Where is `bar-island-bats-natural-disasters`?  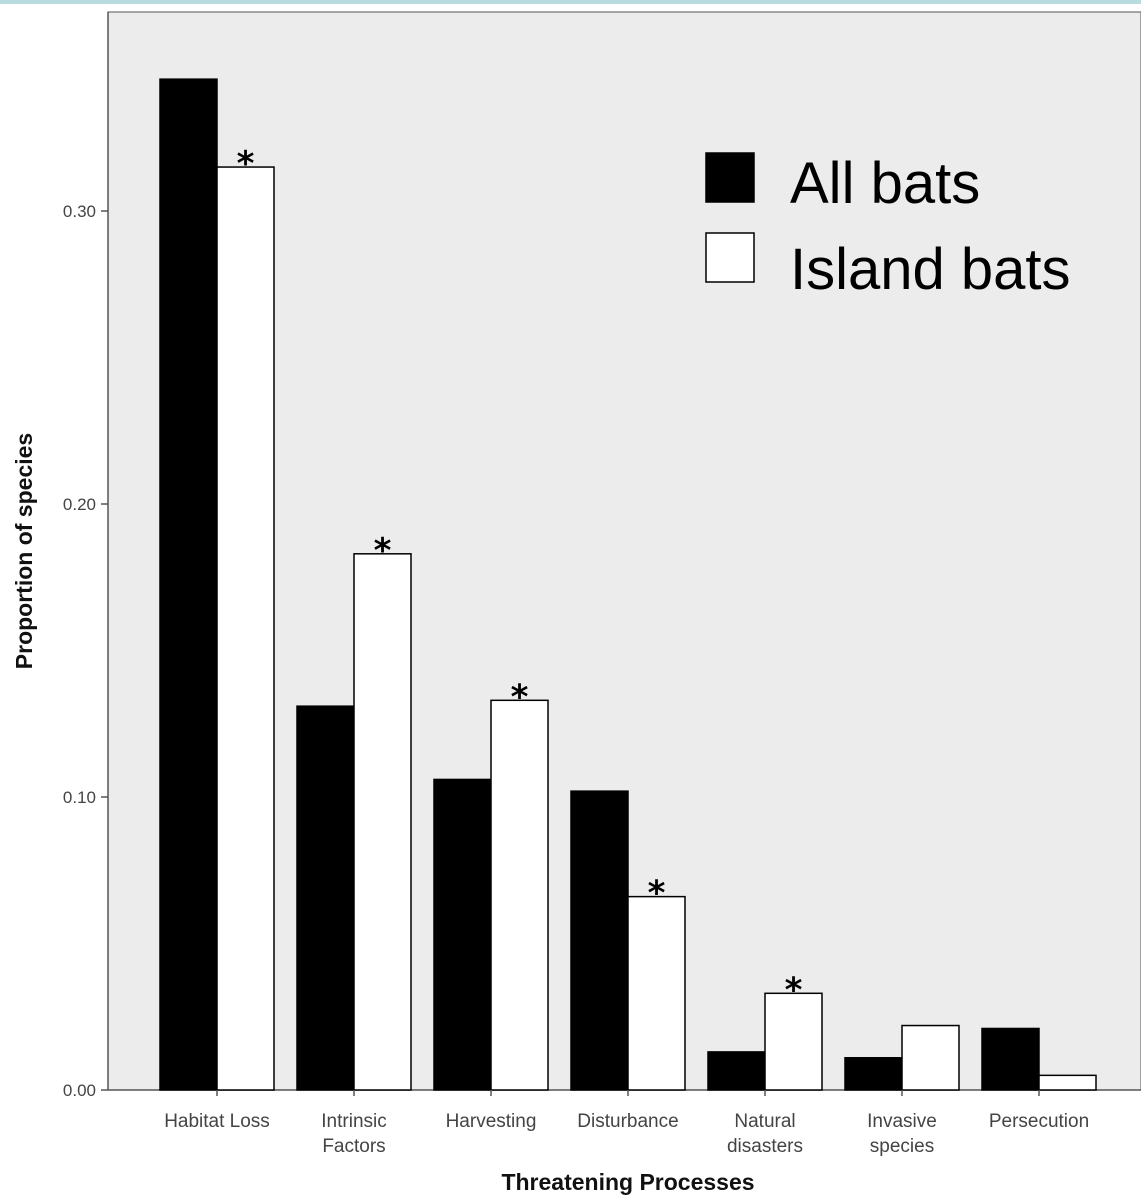 bar-island-bats-natural-disasters is located at coordinates (793, 1041).